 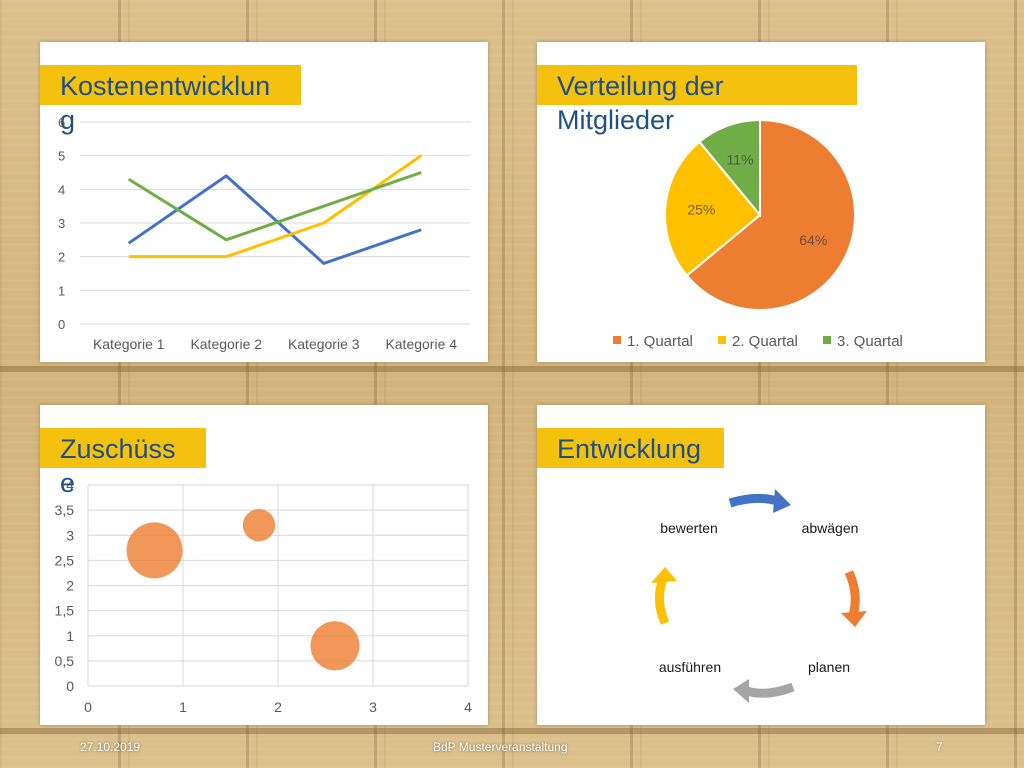 I want to click on legend-label: 1. Quartal, so click(x=660, y=341).